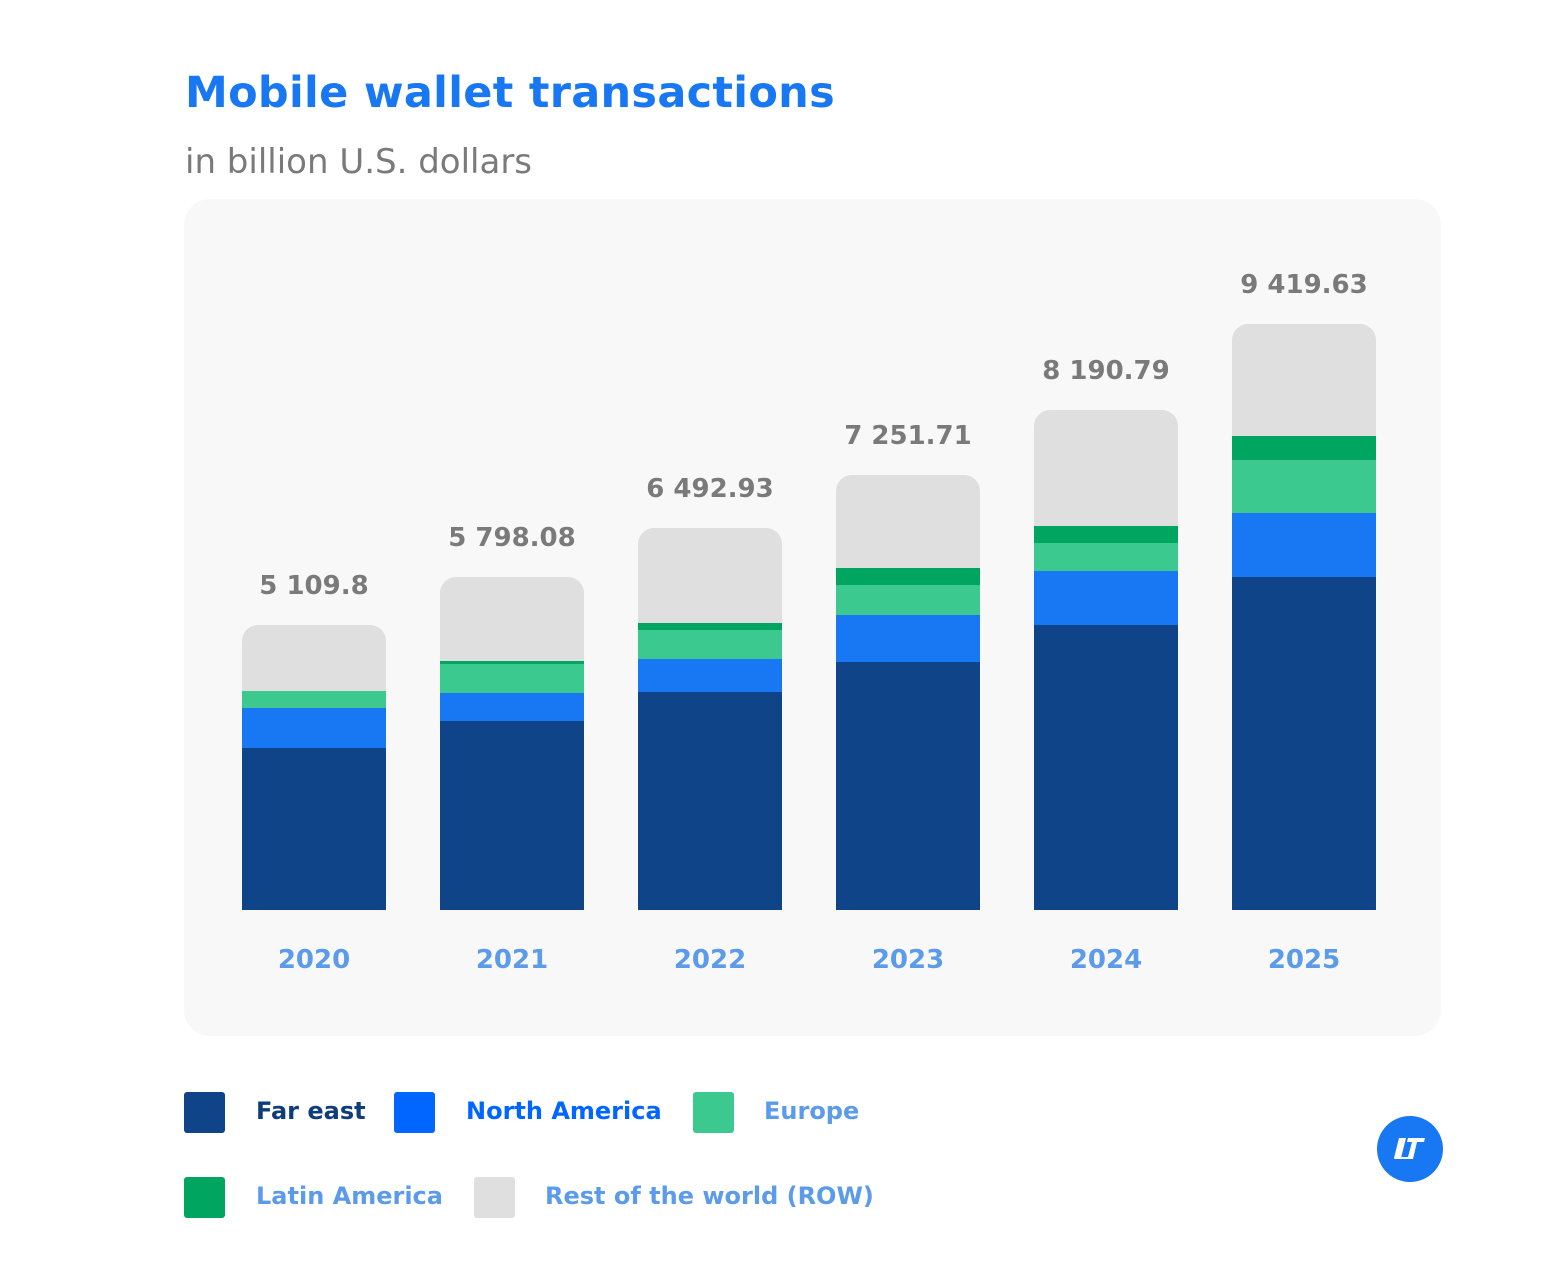 The height and width of the screenshot is (1287, 1550). Describe the element at coordinates (1304, 960) in the screenshot. I see `x-tick-label: 2025` at that location.